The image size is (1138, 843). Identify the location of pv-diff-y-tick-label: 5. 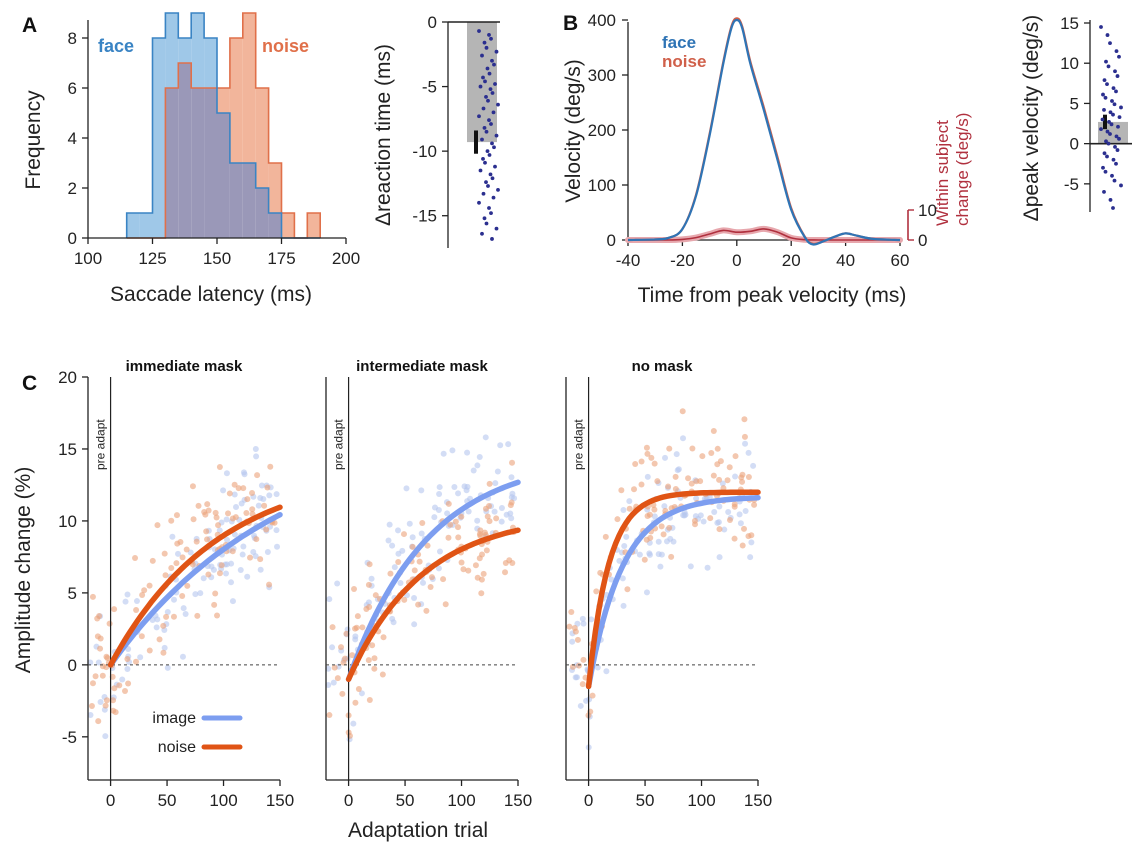
(1074, 103).